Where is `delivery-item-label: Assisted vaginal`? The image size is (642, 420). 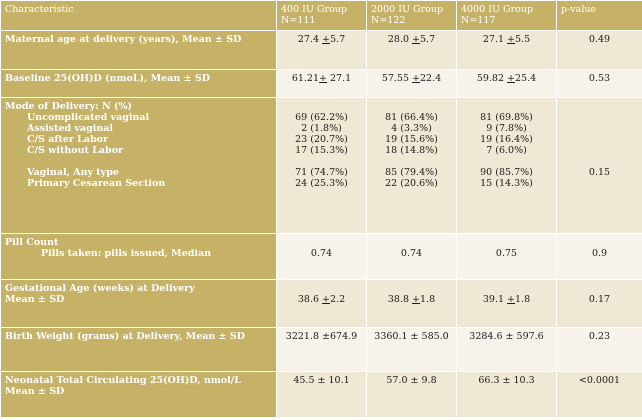
delivery-item-label: Assisted vaginal is located at coordinates (70, 128).